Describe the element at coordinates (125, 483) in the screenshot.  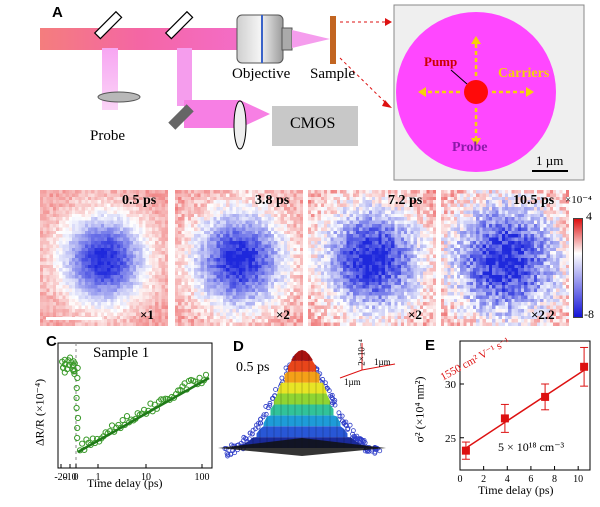
I see `chart-c-xlabel: Time delay (ps)` at that location.